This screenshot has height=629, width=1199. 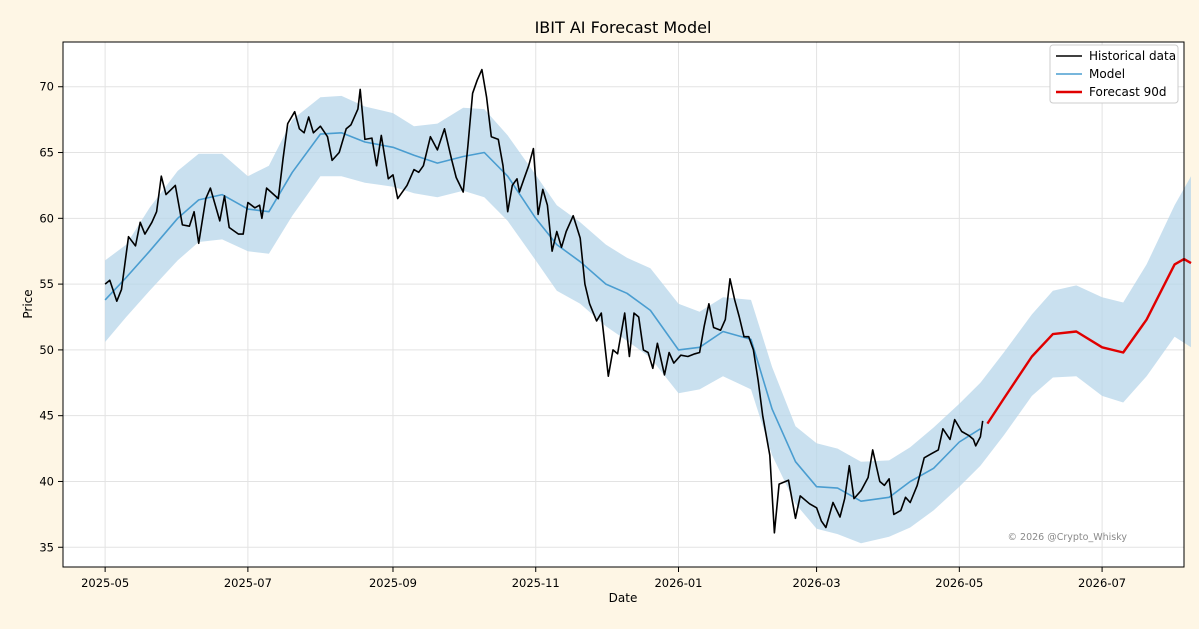 What do you see at coordinates (1132, 56) in the screenshot?
I see `legend-label-historical: Historical data` at bounding box center [1132, 56].